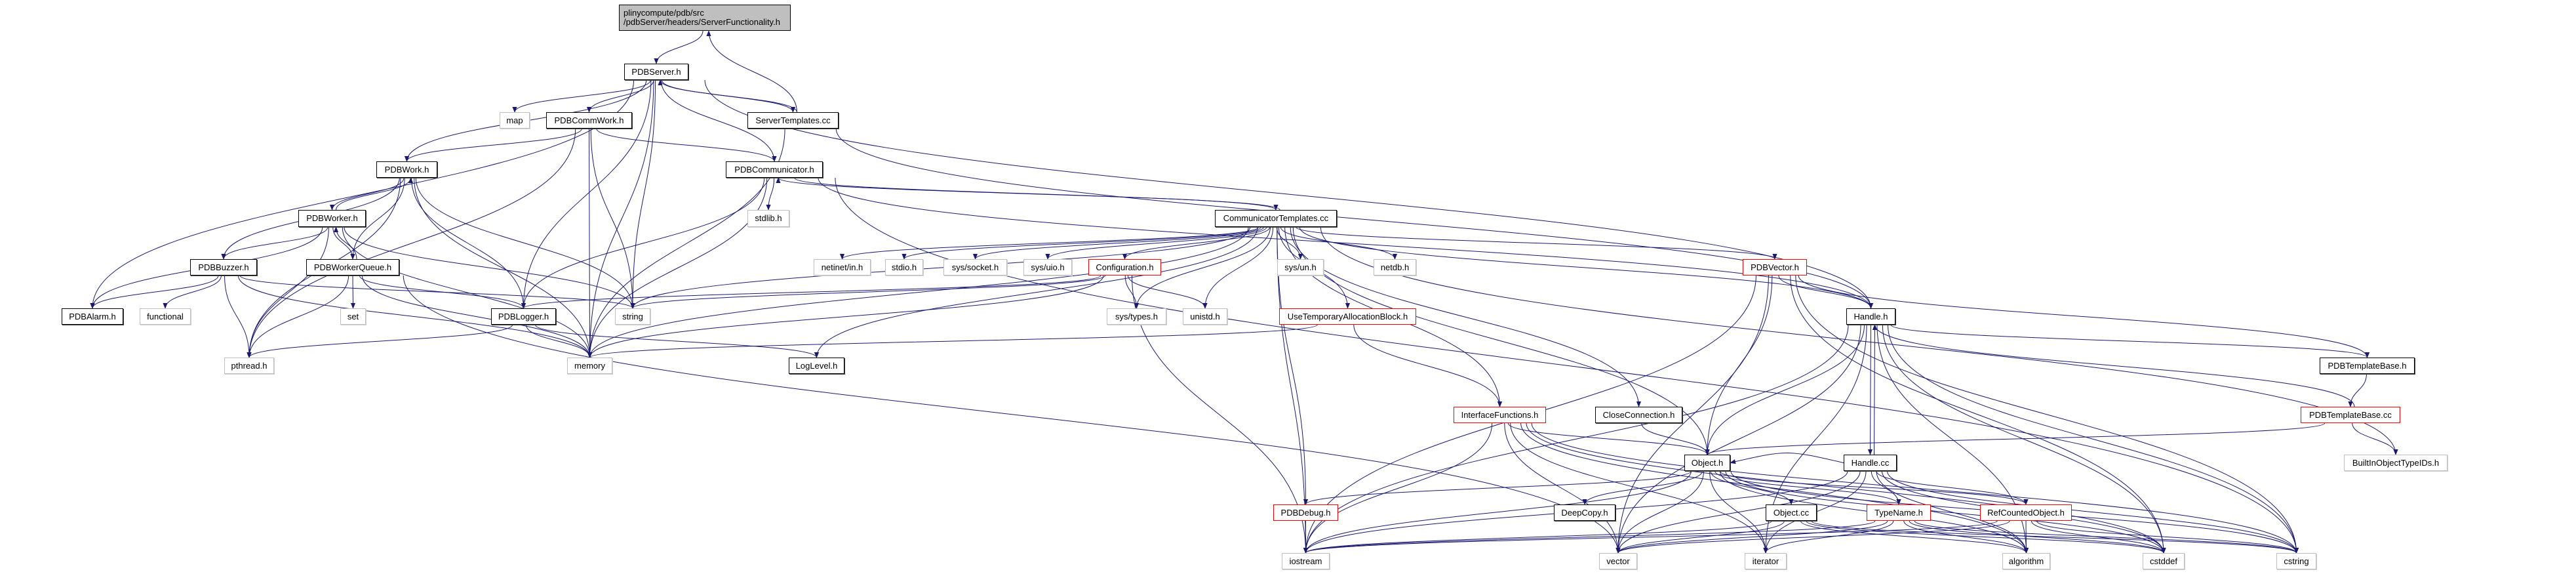 The width and height of the screenshot is (2576, 574). What do you see at coordinates (92, 317) in the screenshot?
I see `node-pdbalarm: PDBAlarm.h` at bounding box center [92, 317].